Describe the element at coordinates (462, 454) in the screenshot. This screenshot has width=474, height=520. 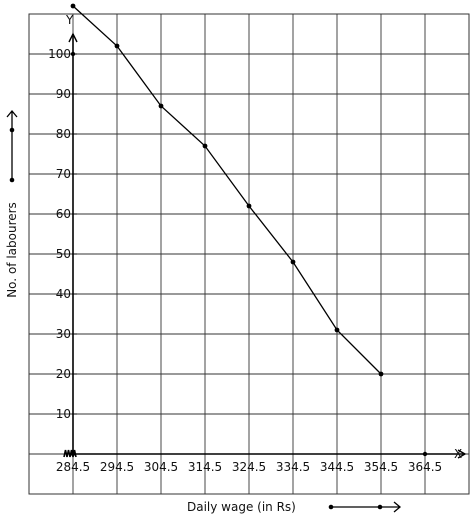
I see `x-axis-arrowhead` at that location.